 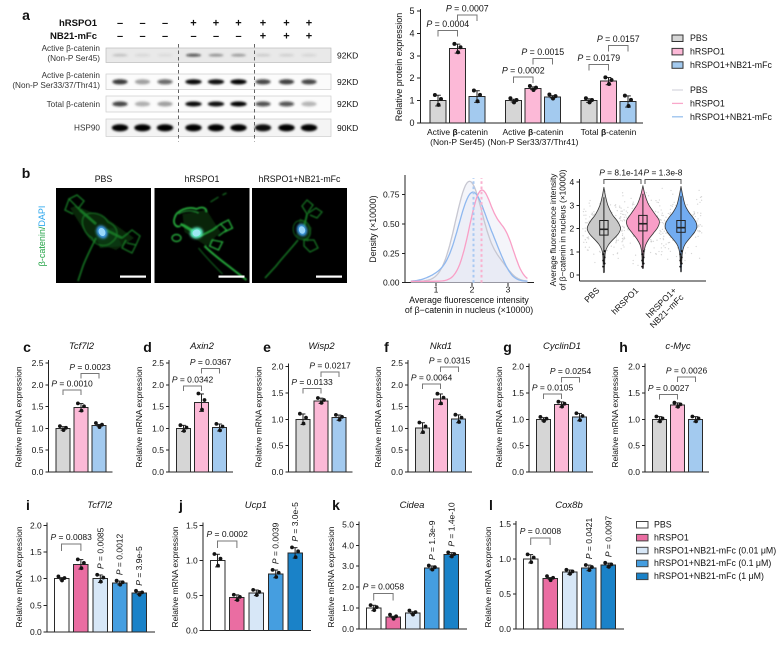 I want to click on svg-text: hRSPO1+NB21-mFc, so click(x=731, y=117).